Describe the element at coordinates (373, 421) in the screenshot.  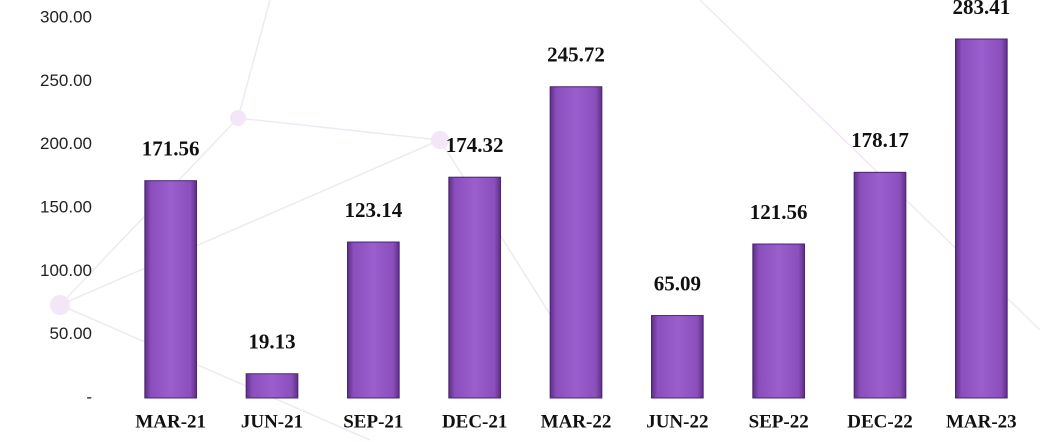
I see `x-tick-label: SEP-21` at that location.